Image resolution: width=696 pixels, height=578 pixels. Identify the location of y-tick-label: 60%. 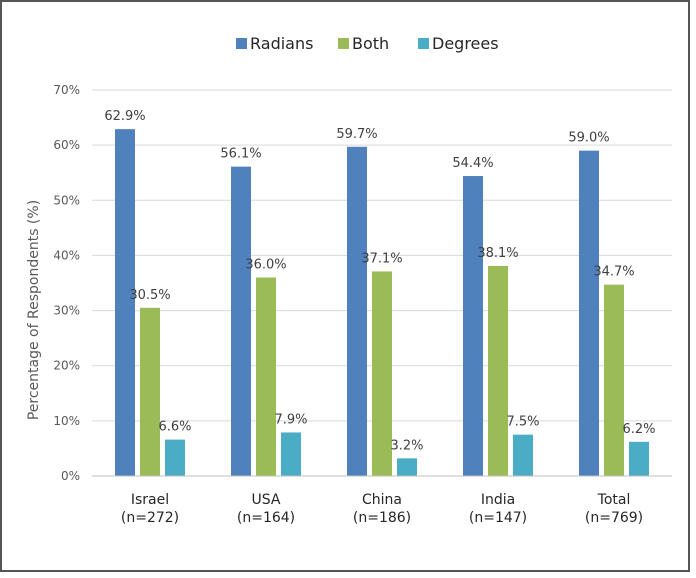
(66, 145).